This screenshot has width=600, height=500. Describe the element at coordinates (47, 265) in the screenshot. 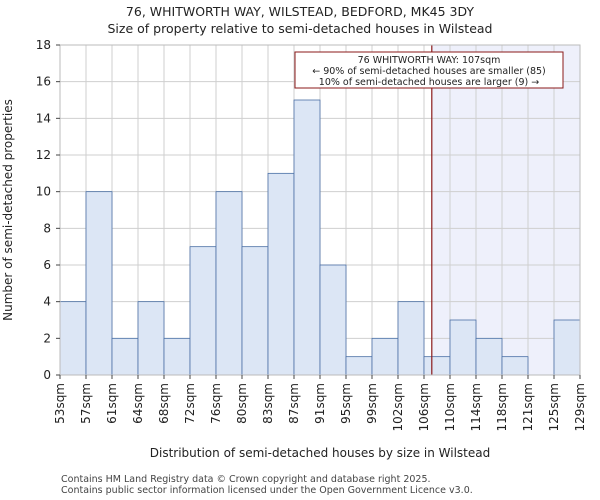

I see `y-tick-label: 6` at that location.